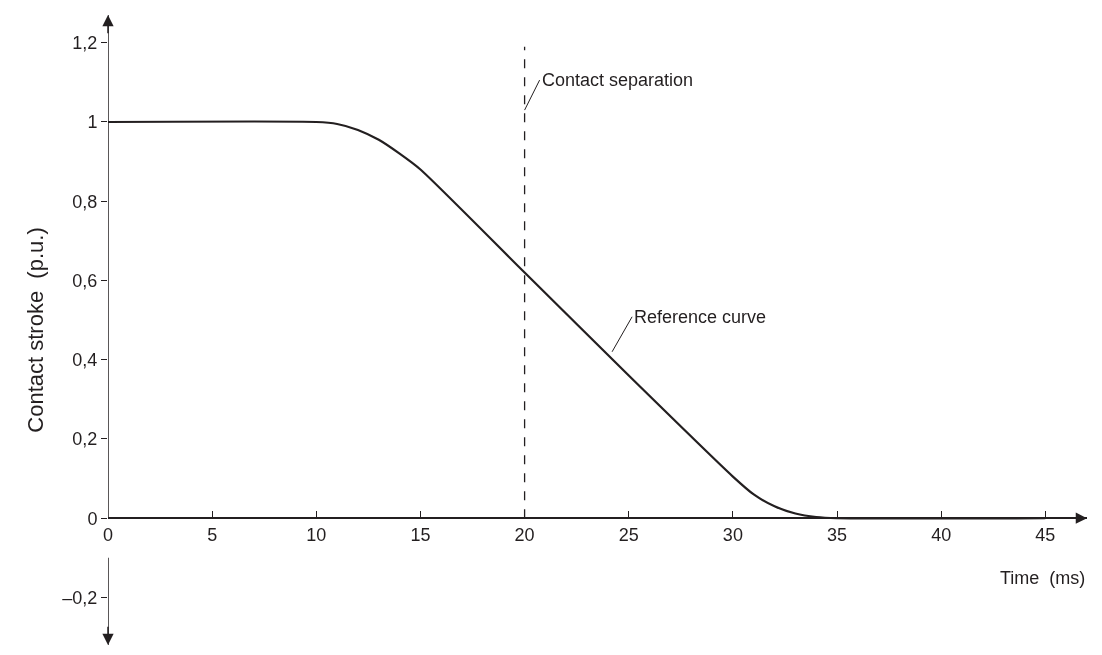 The width and height of the screenshot is (1102, 655). What do you see at coordinates (1043, 578) in the screenshot?
I see `x-axis-title: Time (ms)` at bounding box center [1043, 578].